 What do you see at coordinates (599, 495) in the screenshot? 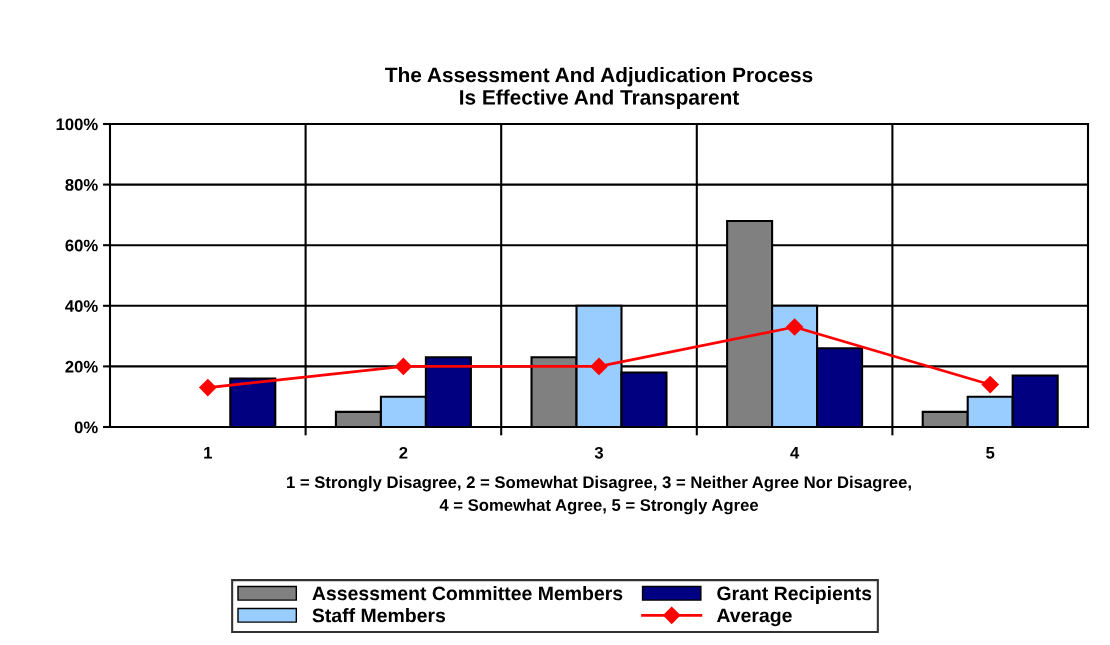
I see `x-axis-title: 1 = Strongly Disagree, 2 = Somewhat Disagree, 3 = Neither Agree Nor Disagree, 4 = Somewhat Agree, 5 = Strongly Agree` at bounding box center [599, 495].